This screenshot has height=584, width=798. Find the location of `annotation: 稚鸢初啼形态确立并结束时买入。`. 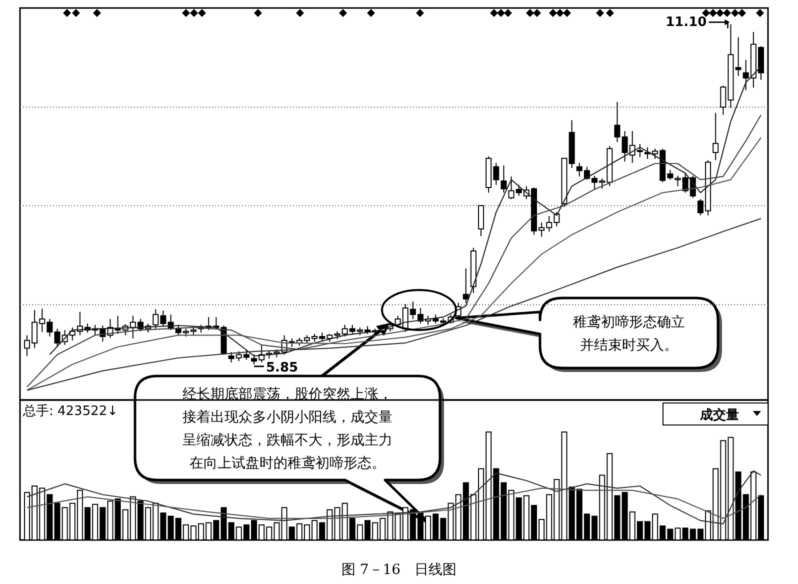

annotation: 稚鸢初啼形态确立并结束时买入。 is located at coordinates (629, 334).